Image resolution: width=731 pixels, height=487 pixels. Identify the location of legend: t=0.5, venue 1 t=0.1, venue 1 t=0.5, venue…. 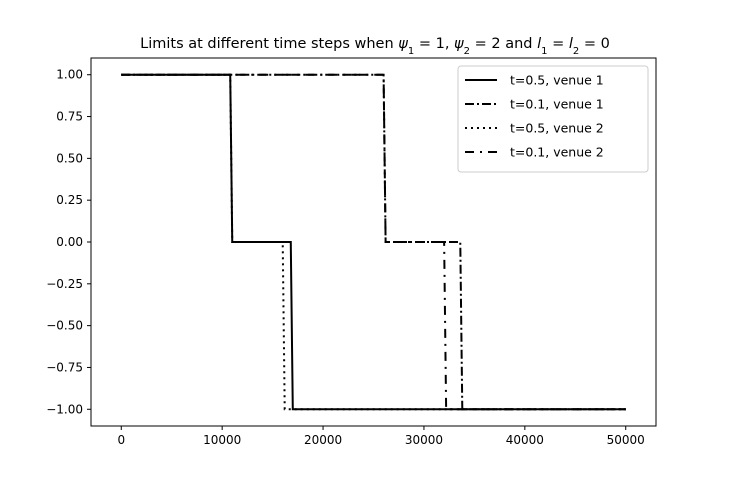
(553, 119).